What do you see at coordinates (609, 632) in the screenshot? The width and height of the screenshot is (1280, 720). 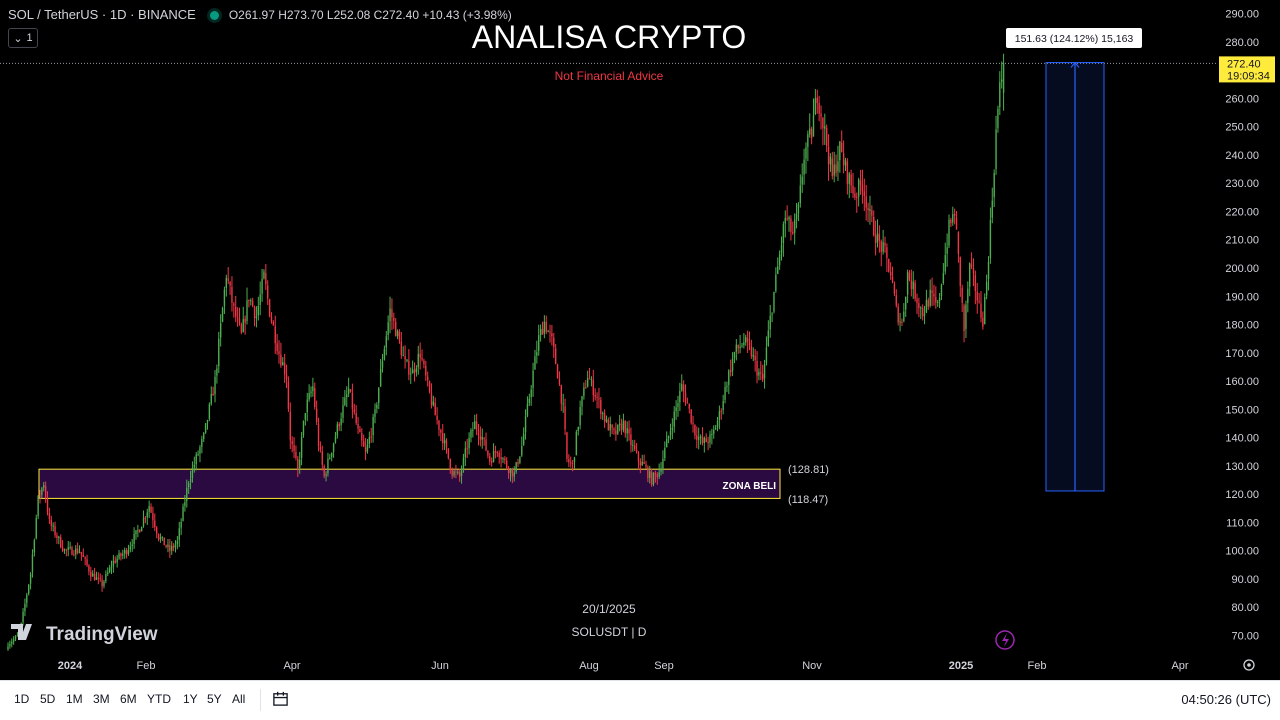 I see `symbol-caption: SOLUSDT | D` at bounding box center [609, 632].